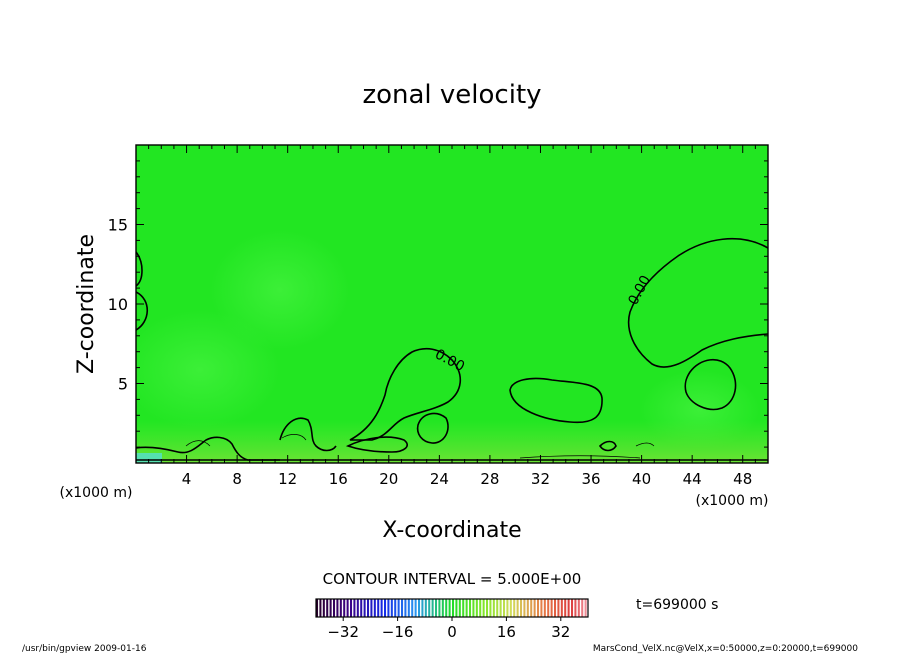 This screenshot has width=904, height=654. What do you see at coordinates (677, 605) in the screenshot?
I see `time-label: t=699000 s` at bounding box center [677, 605].